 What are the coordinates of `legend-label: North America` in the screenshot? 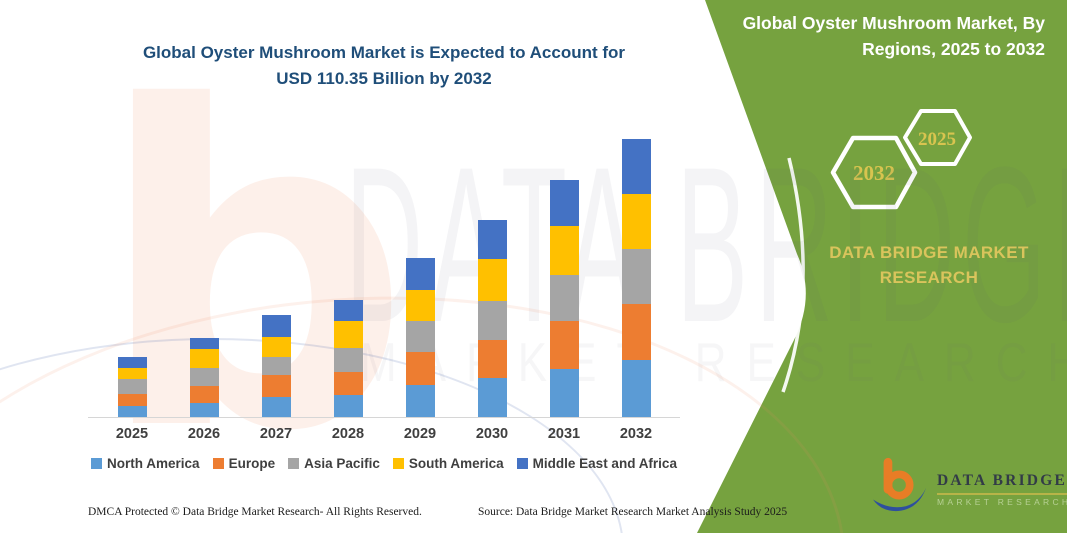 It's located at (153, 463).